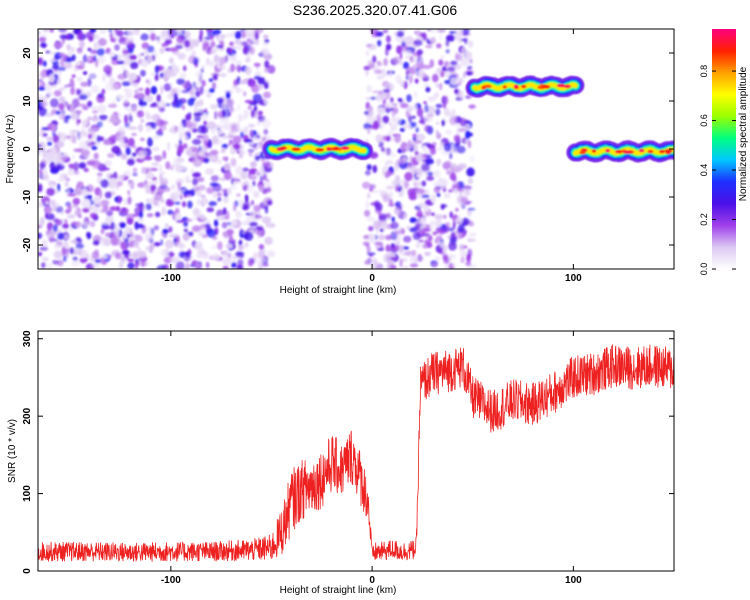  Describe the element at coordinates (27, 101) in the screenshot. I see `spectrogram-y-tick-label: 10` at that location.